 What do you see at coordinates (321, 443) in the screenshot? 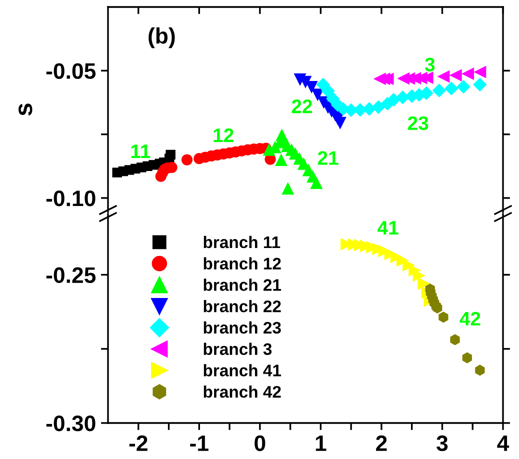
I see `x-tick-label: 1` at bounding box center [321, 443].